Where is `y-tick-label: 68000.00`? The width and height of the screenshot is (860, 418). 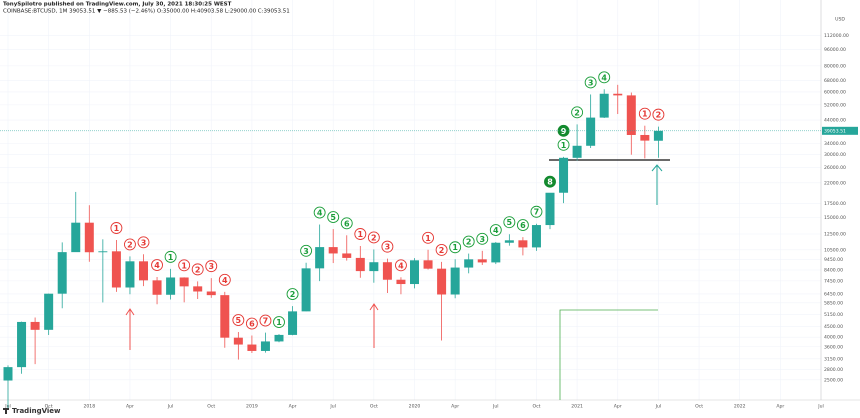
y-tick-label: 68000.00 is located at coordinates (835, 81).